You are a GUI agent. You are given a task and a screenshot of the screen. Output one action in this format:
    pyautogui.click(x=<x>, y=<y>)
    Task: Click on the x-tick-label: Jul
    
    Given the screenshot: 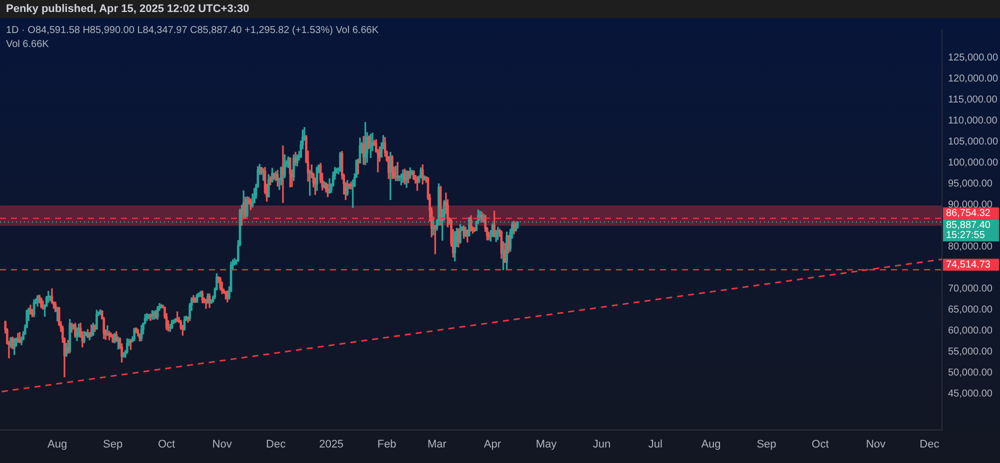 What is the action you would take?
    pyautogui.click(x=655, y=444)
    